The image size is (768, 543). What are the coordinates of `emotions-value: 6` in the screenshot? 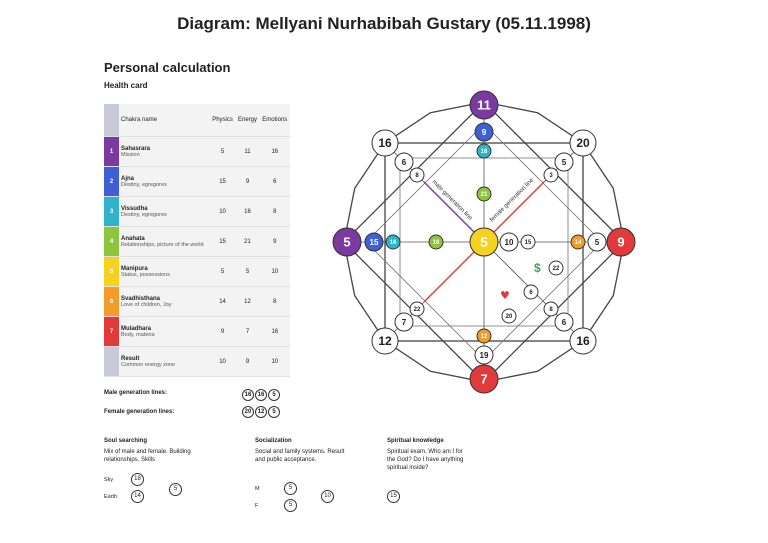 It's located at (274, 181).